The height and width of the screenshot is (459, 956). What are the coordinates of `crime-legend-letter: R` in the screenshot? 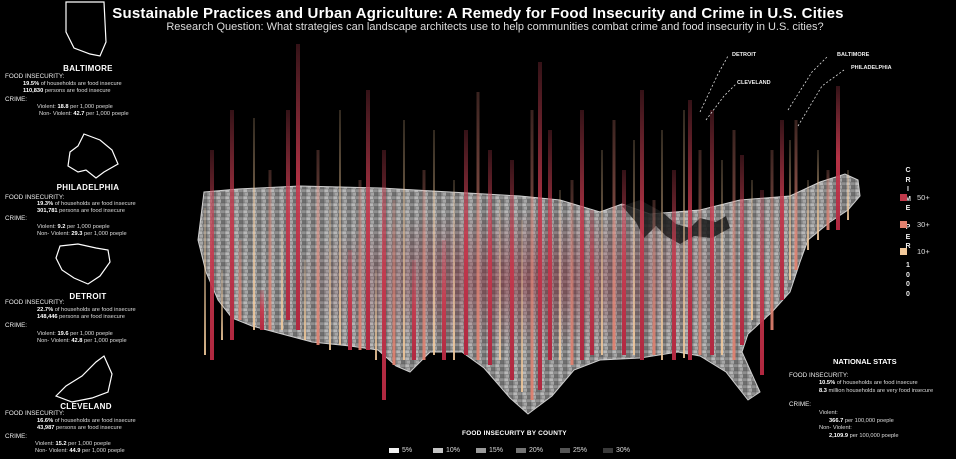 It's located at (908, 180).